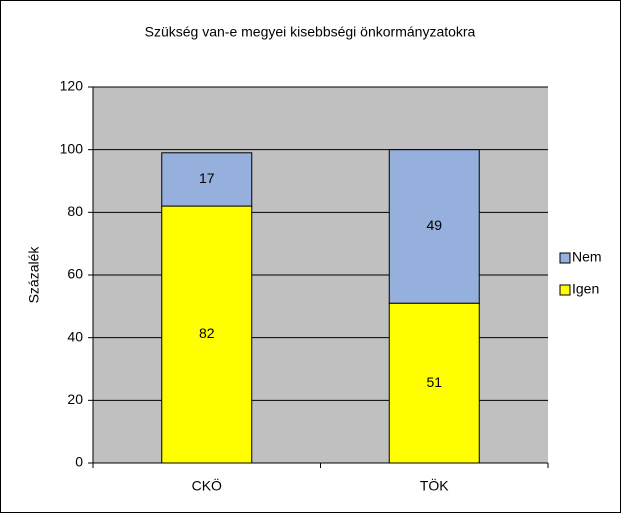  Describe the element at coordinates (75, 274) in the screenshot. I see `y-tick-label: 60` at that location.